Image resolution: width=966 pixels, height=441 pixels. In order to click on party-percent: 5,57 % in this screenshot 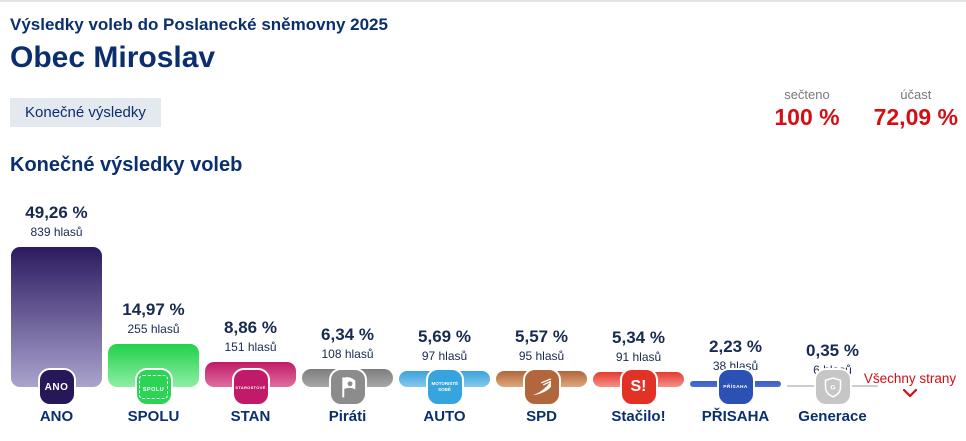, I will do `click(541, 336)`.